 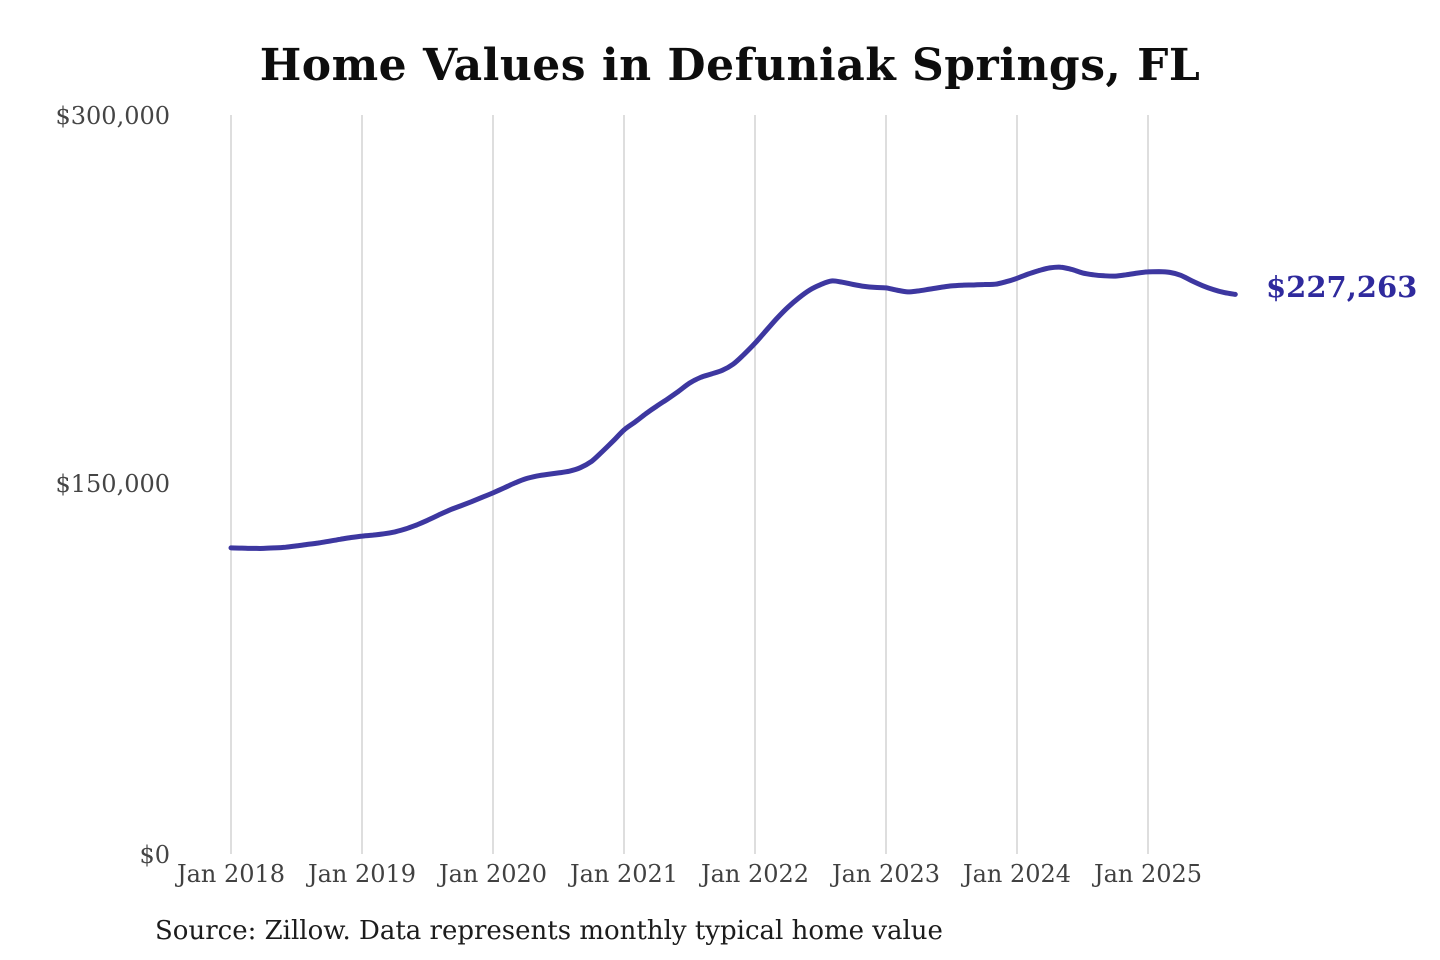 I want to click on x-axis-tick: Jan 2025, so click(x=1148, y=874).